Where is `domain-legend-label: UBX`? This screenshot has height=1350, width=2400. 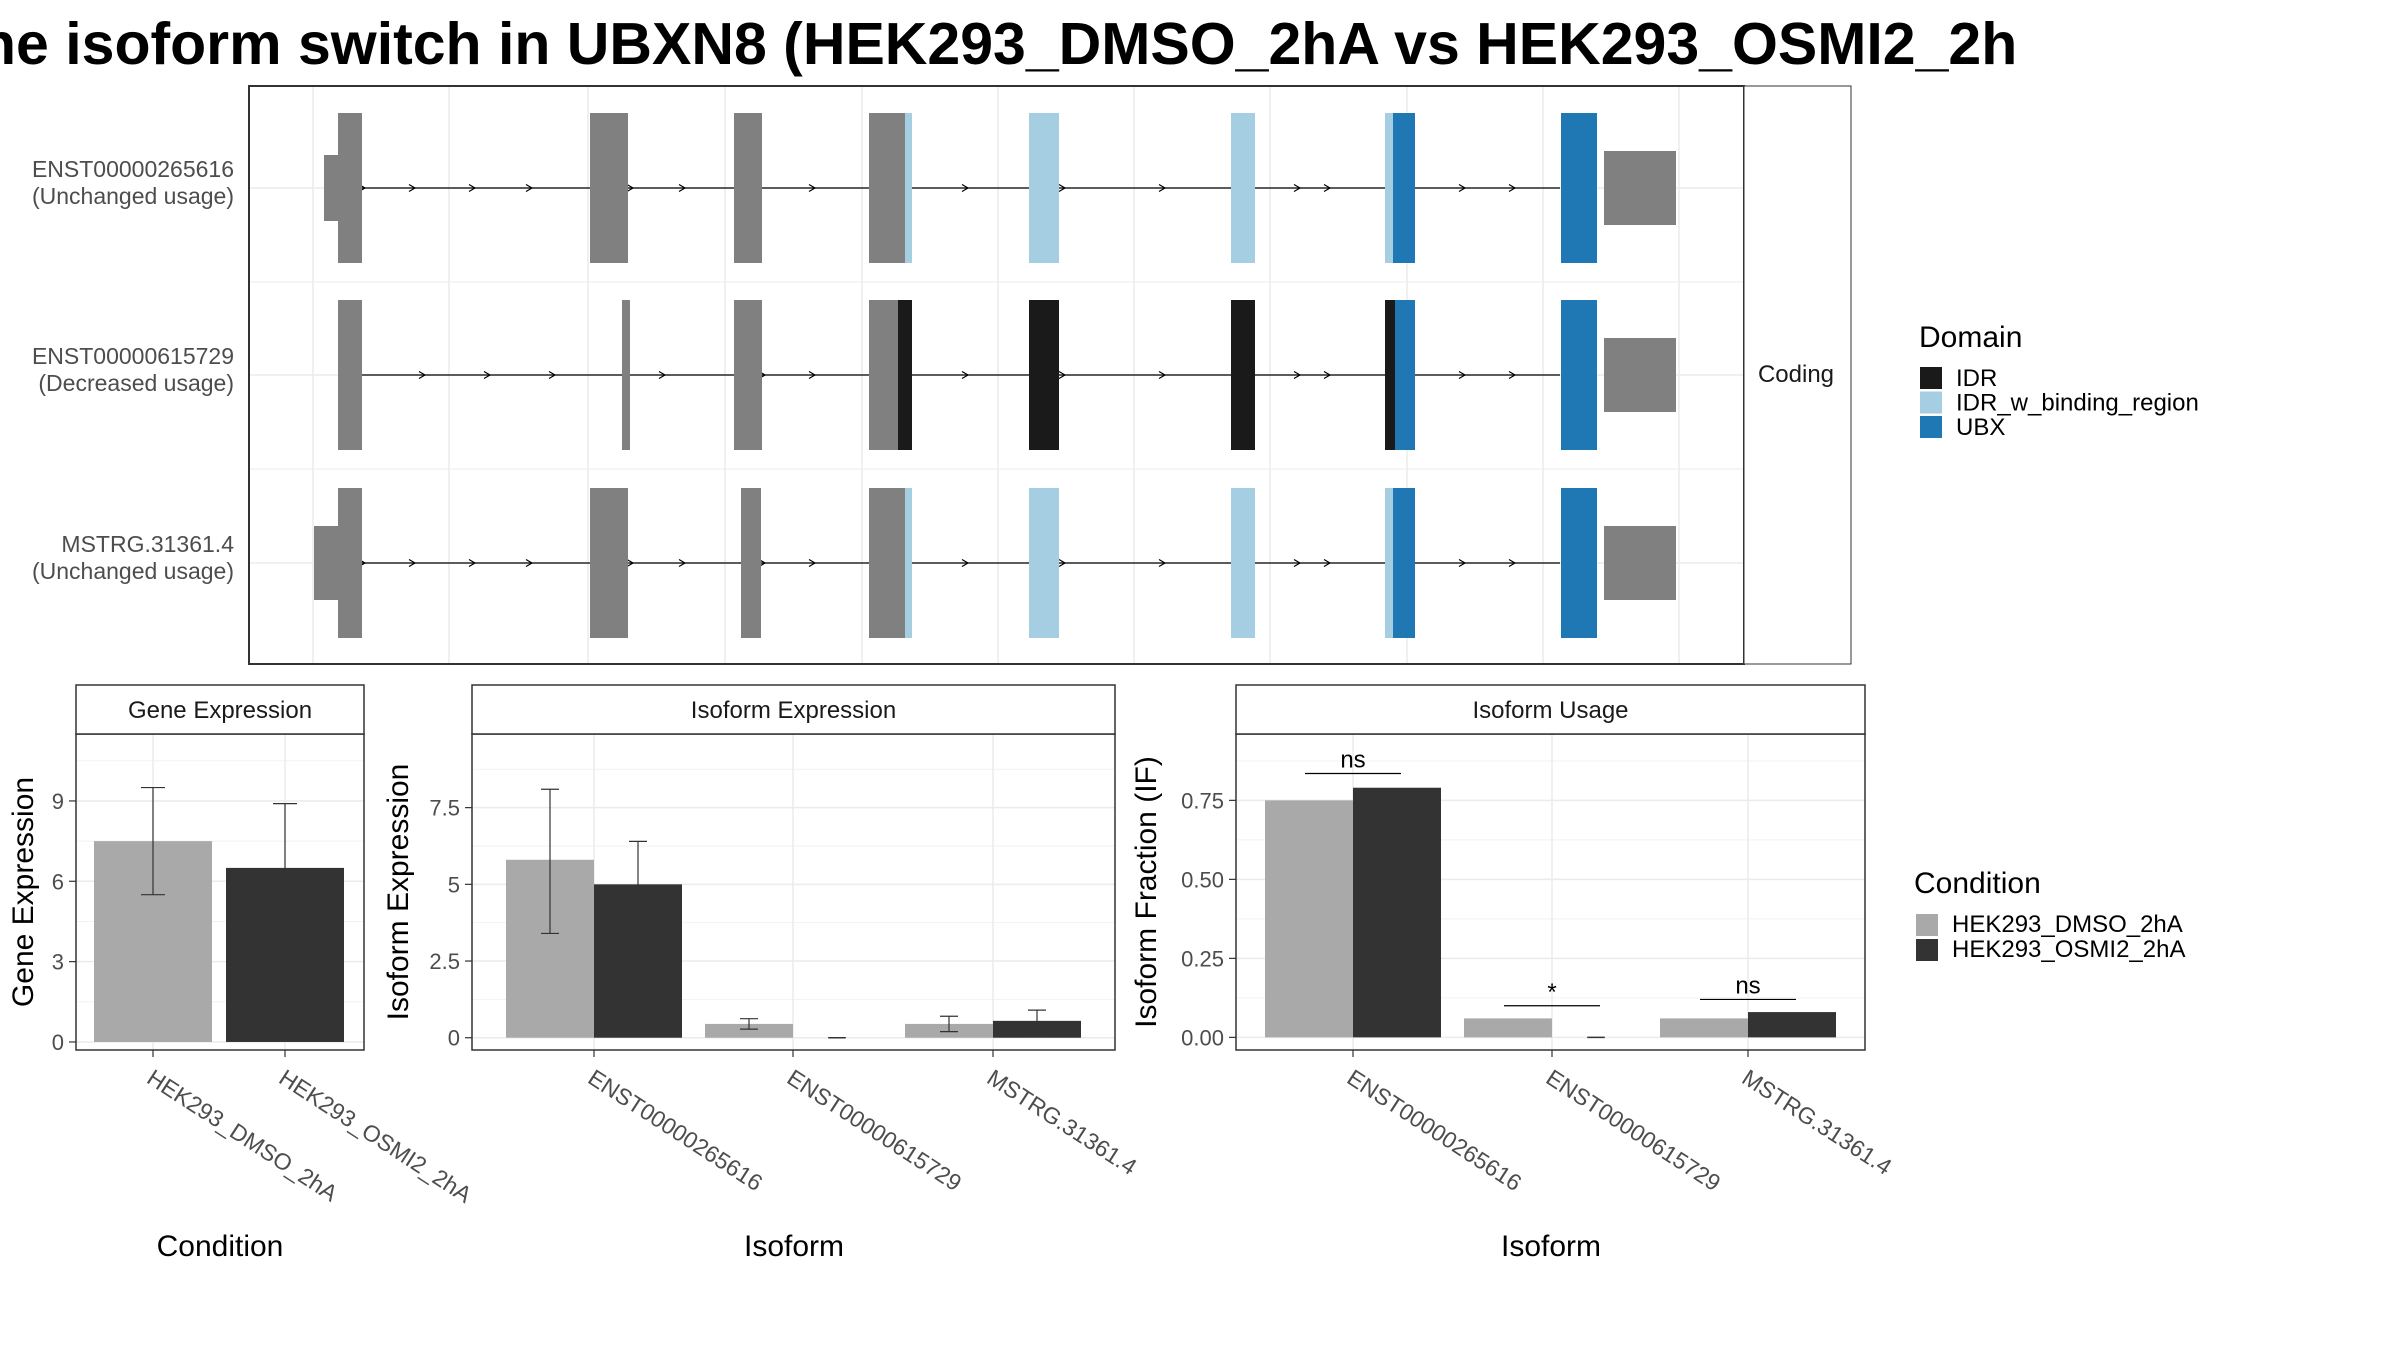 domain-legend-label: UBX is located at coordinates (1980, 427).